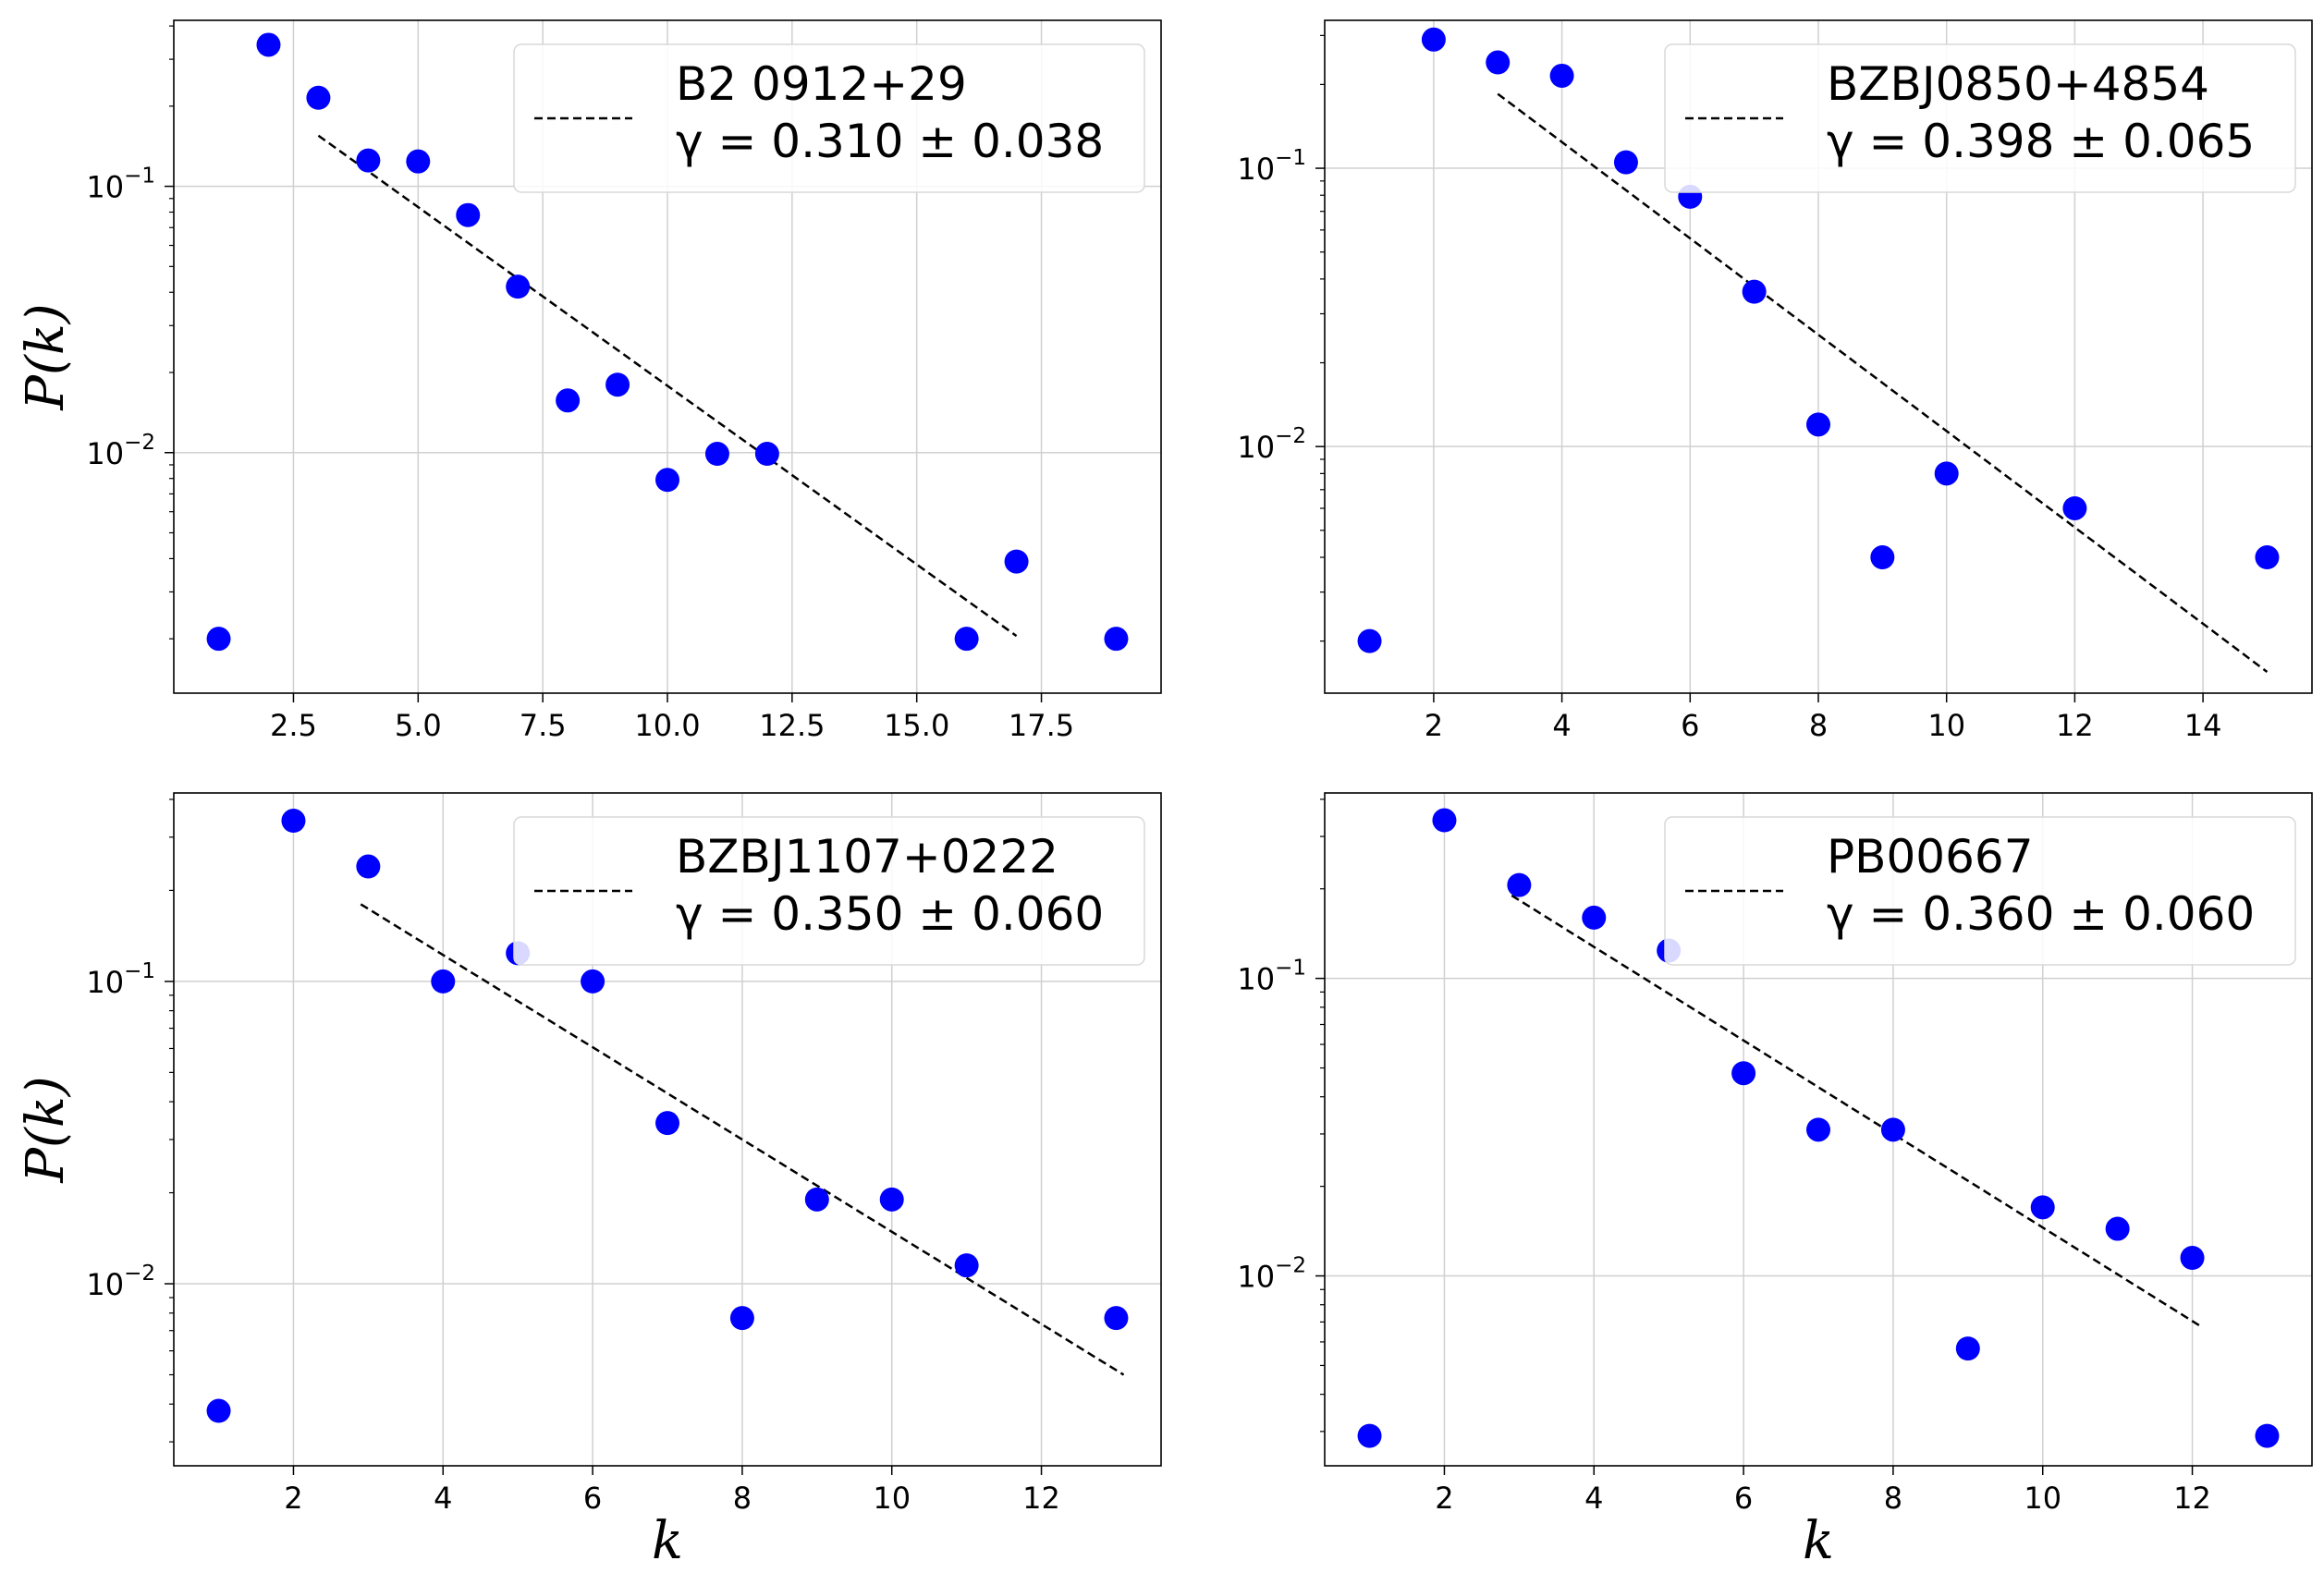 Image resolution: width=2324 pixels, height=1573 pixels. Describe the element at coordinates (418, 725) in the screenshot. I see `x-tick-label: 5.0` at that location.